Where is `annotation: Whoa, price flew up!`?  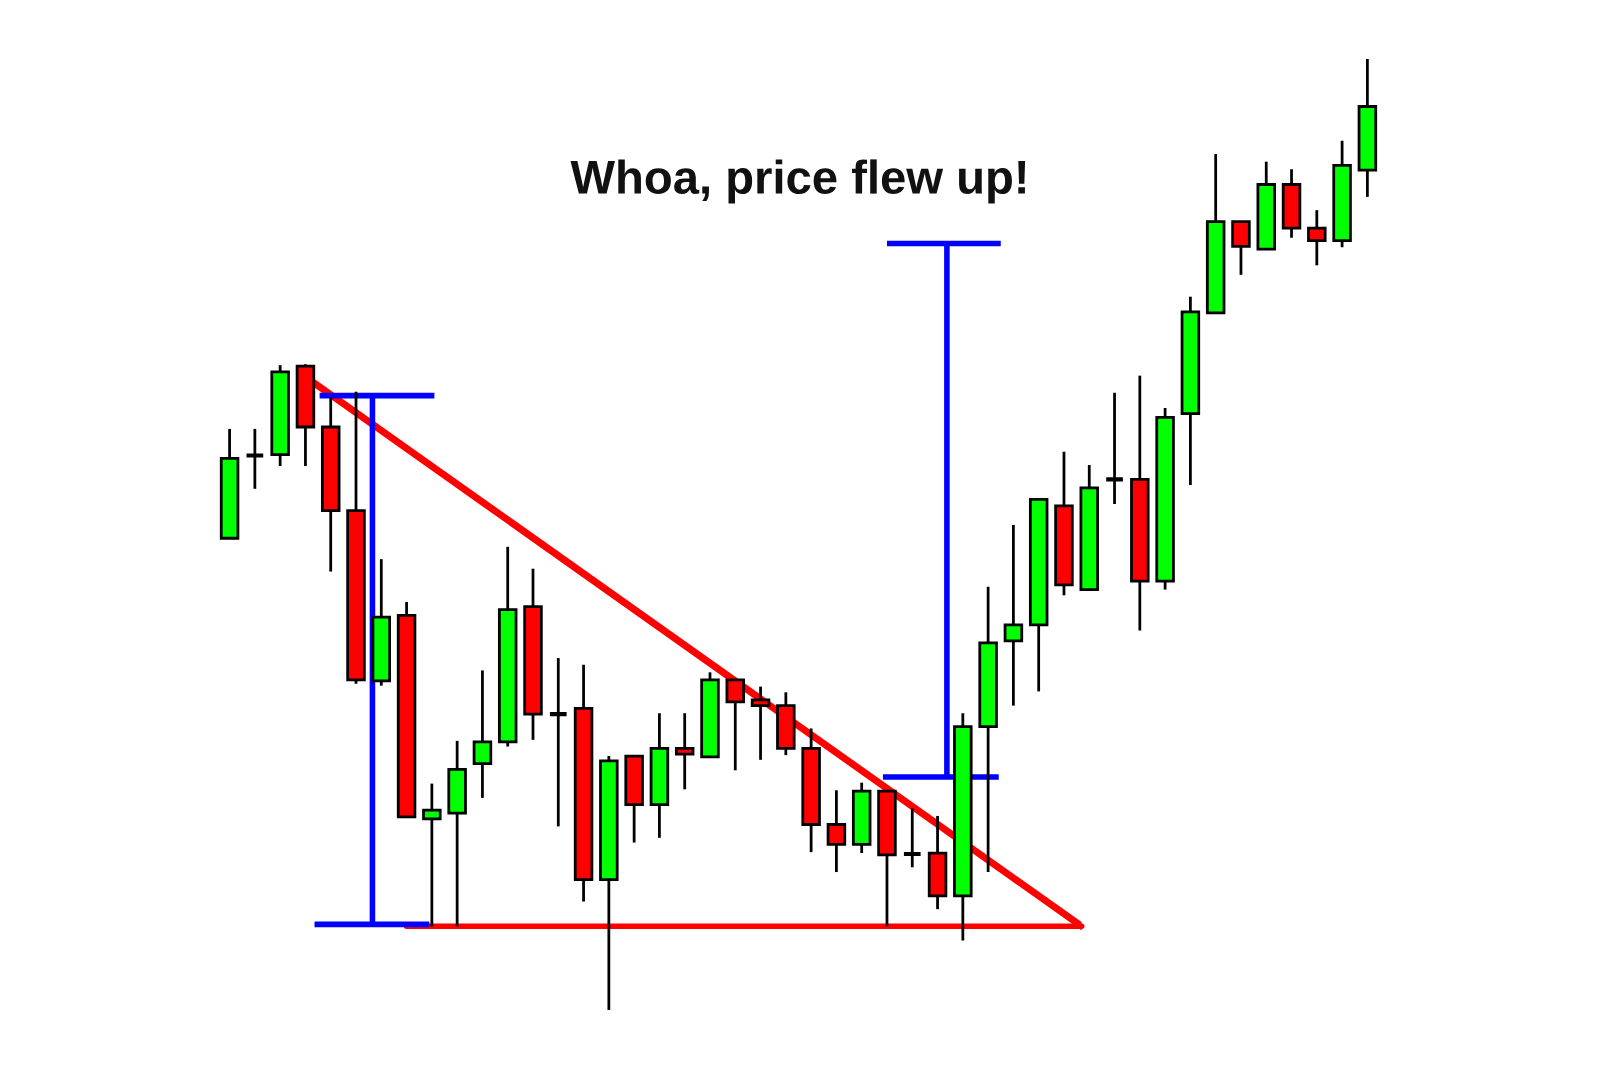
annotation: Whoa, price flew up! is located at coordinates (798, 181).